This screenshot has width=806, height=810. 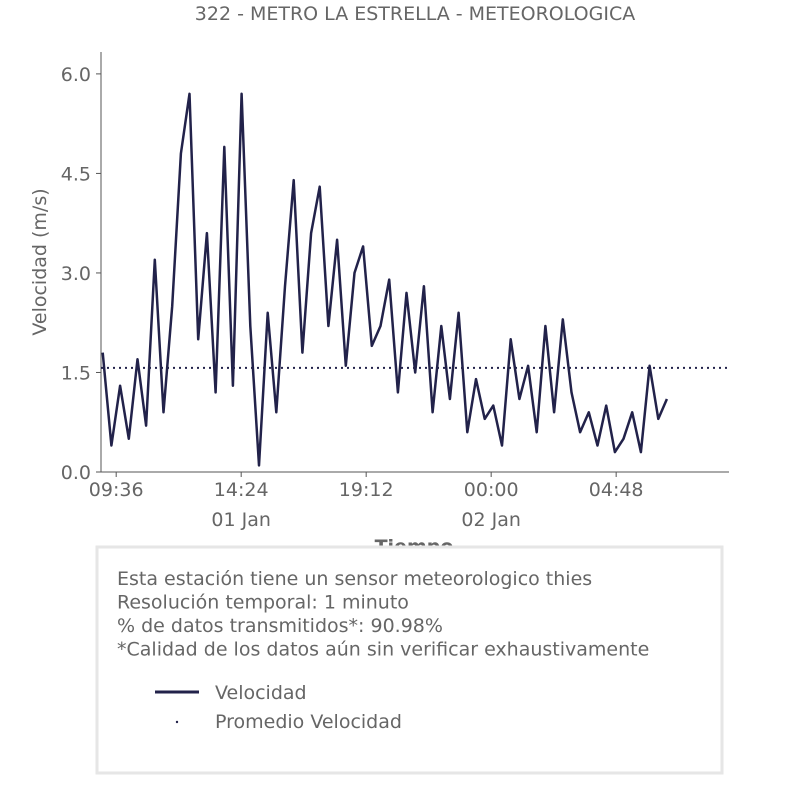 I want to click on x-tick-label: 04:48, so click(x=616, y=490).